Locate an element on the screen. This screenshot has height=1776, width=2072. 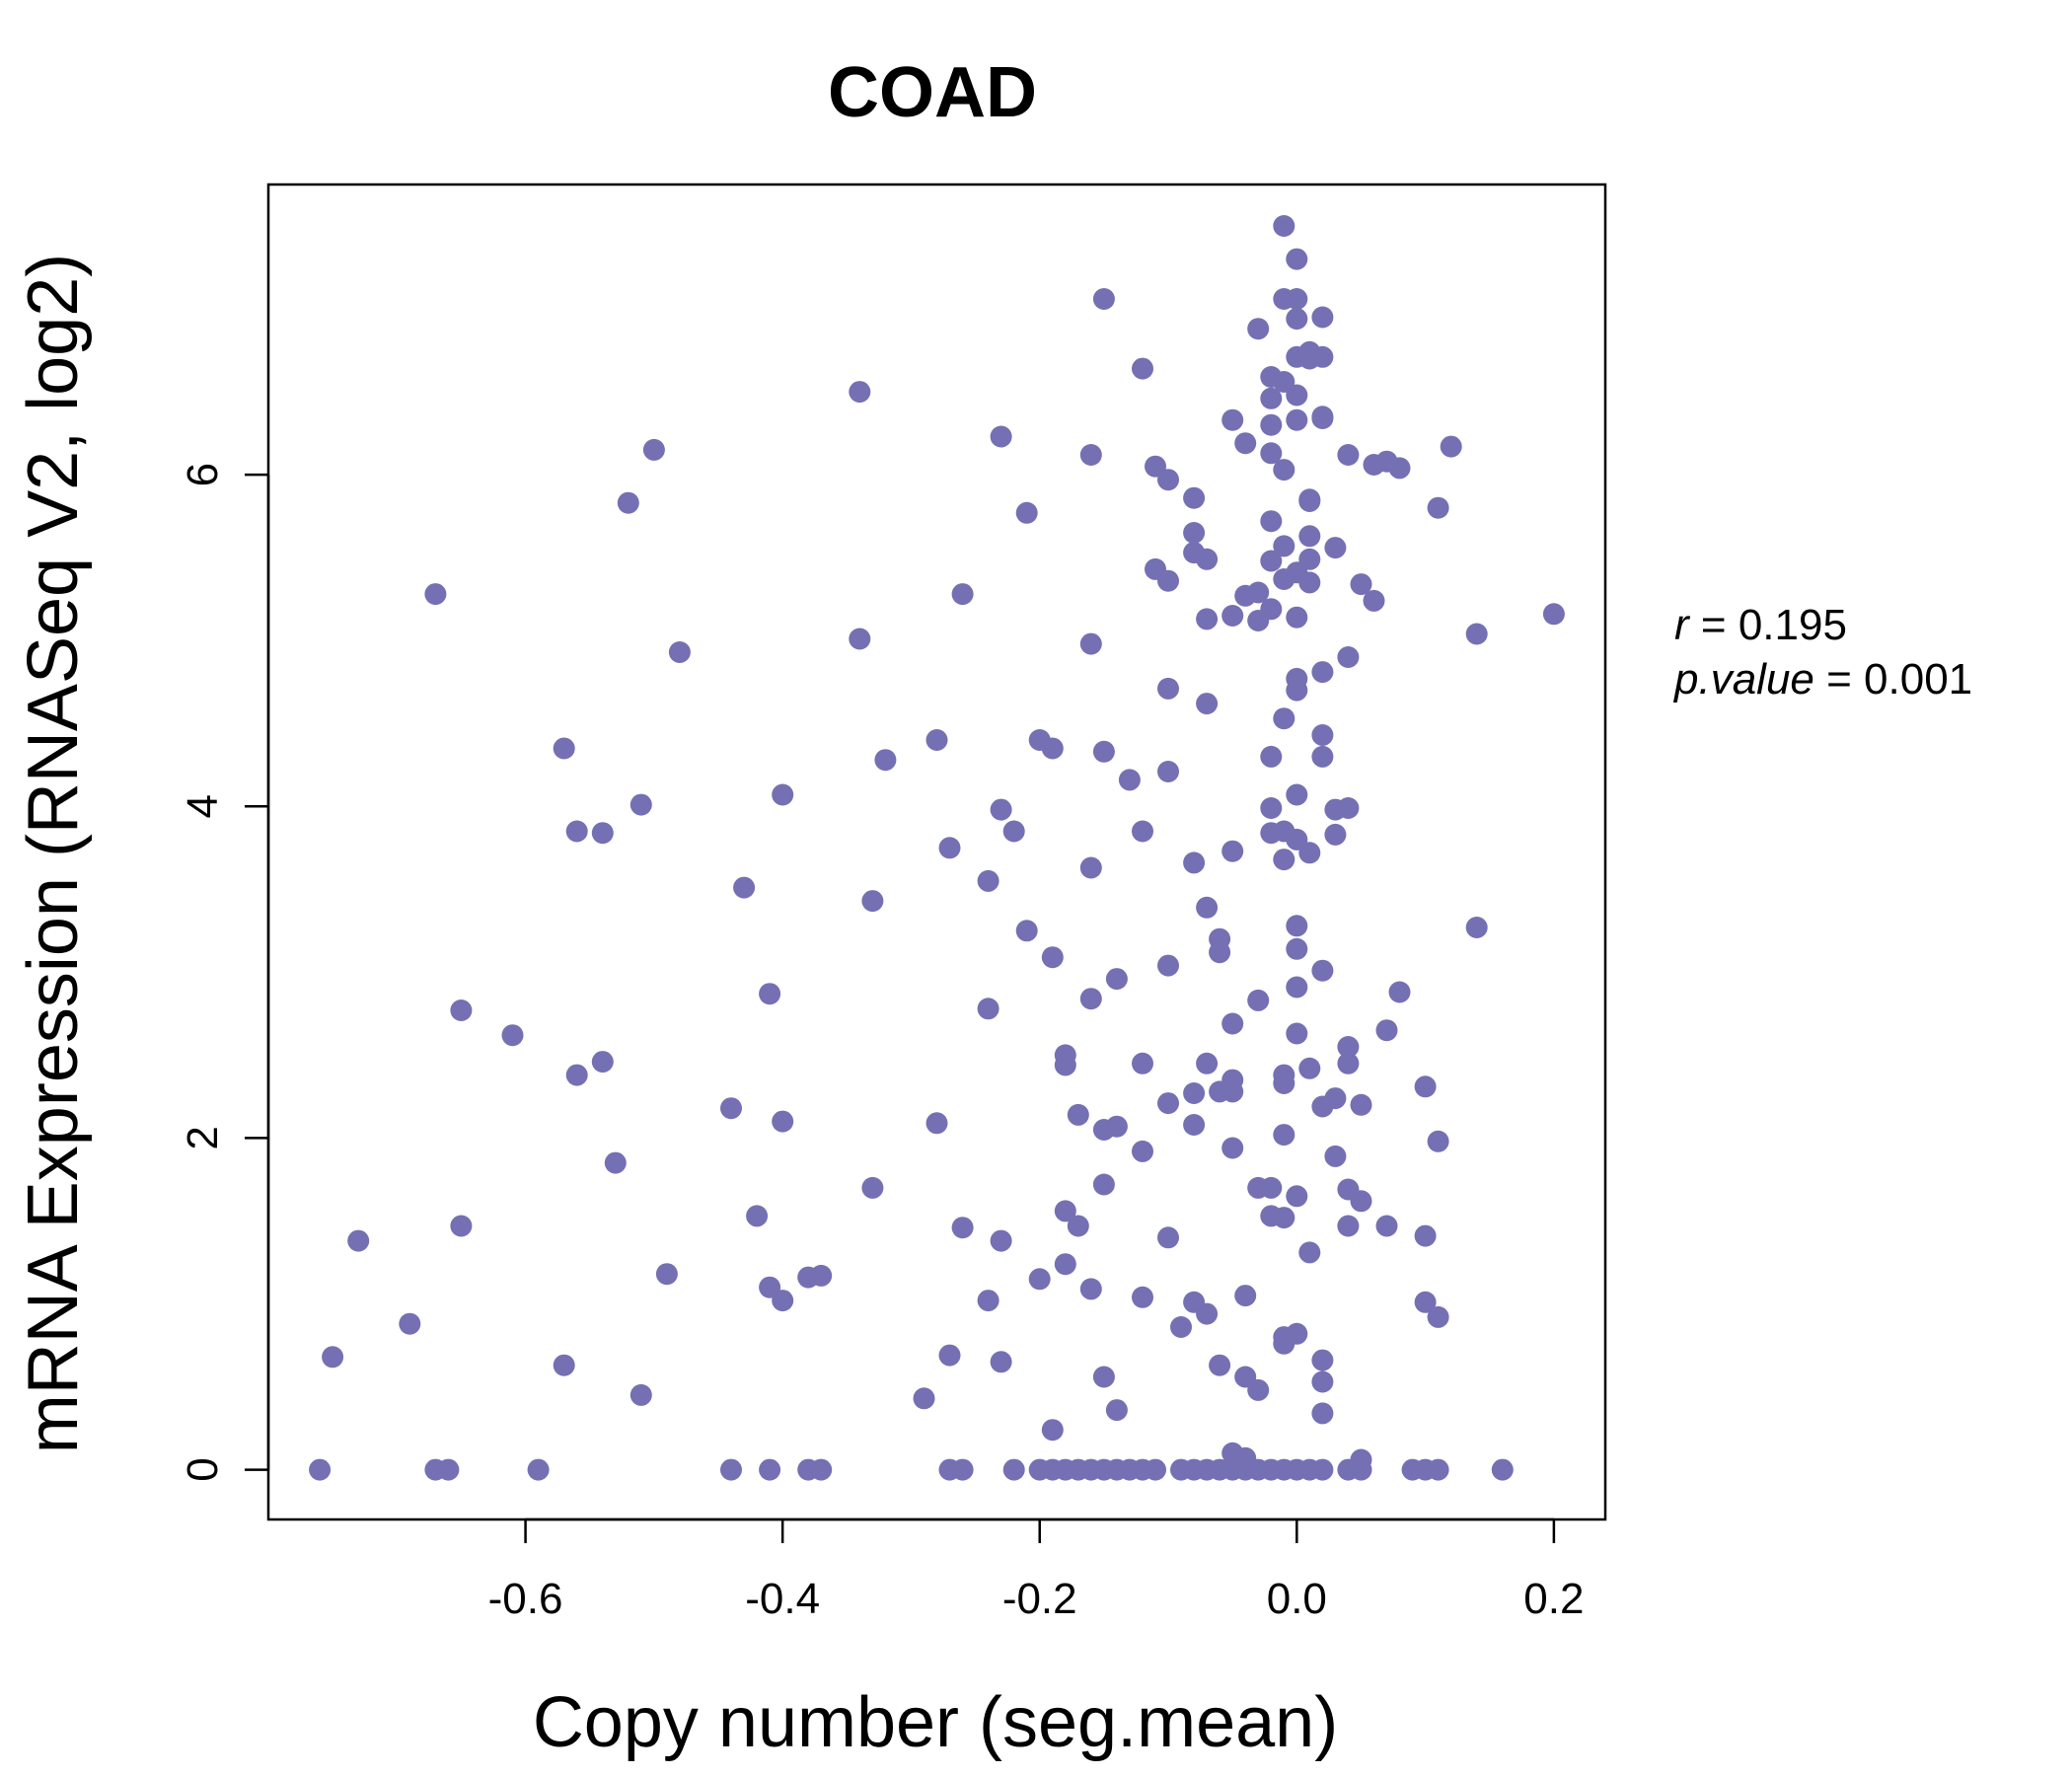
x-axis: -0.6 -0.4 -0.2 0.0 0.2 is located at coordinates (1036, 1570).